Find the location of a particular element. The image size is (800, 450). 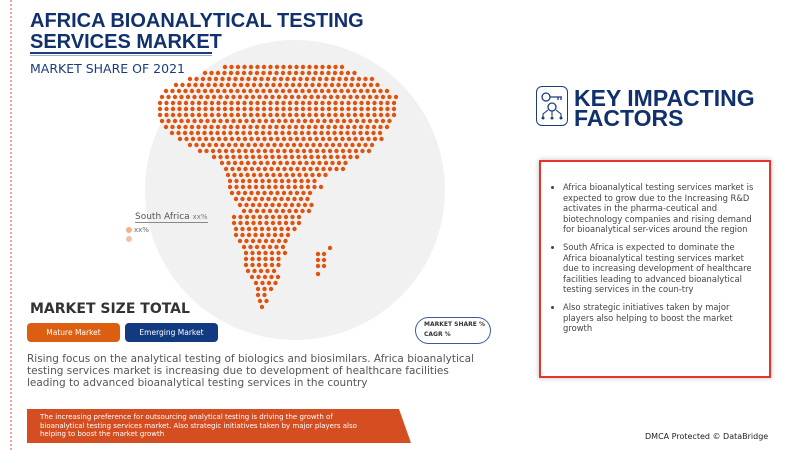

emerging-market-button: Emerging Market is located at coordinates (171, 332).